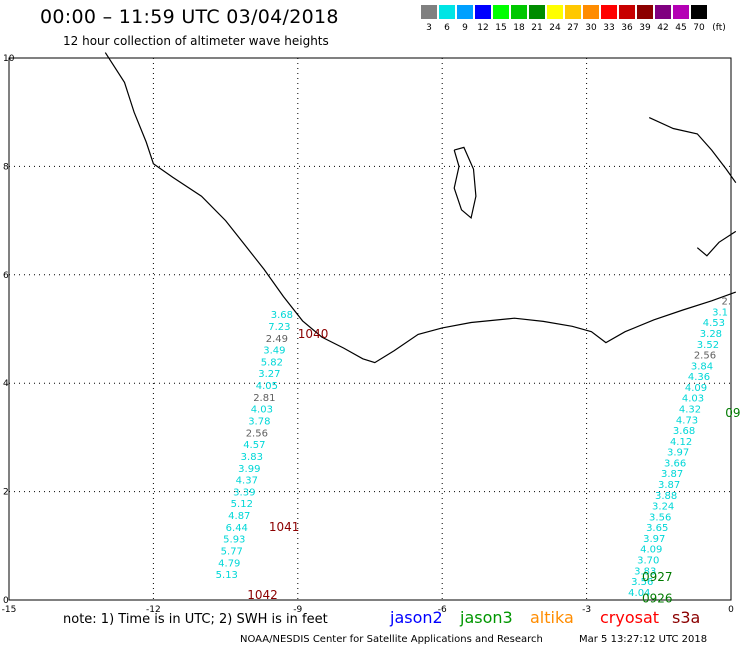  I want to click on wave-height-reading: 4.36, so click(699, 377).